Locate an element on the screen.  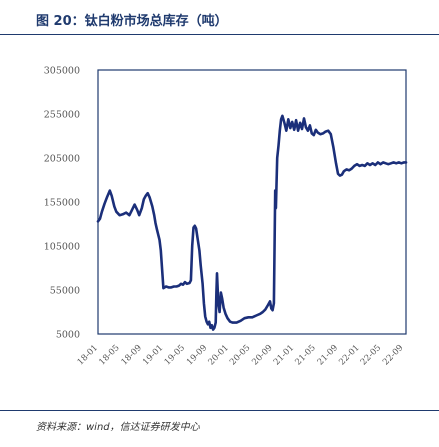
x-tick-label: 19-09 is located at coordinates (197, 355).